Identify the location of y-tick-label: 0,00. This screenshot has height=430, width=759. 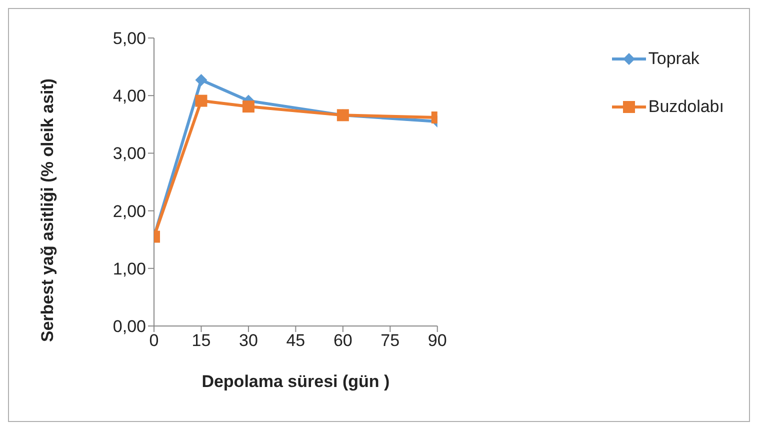
(129, 326).